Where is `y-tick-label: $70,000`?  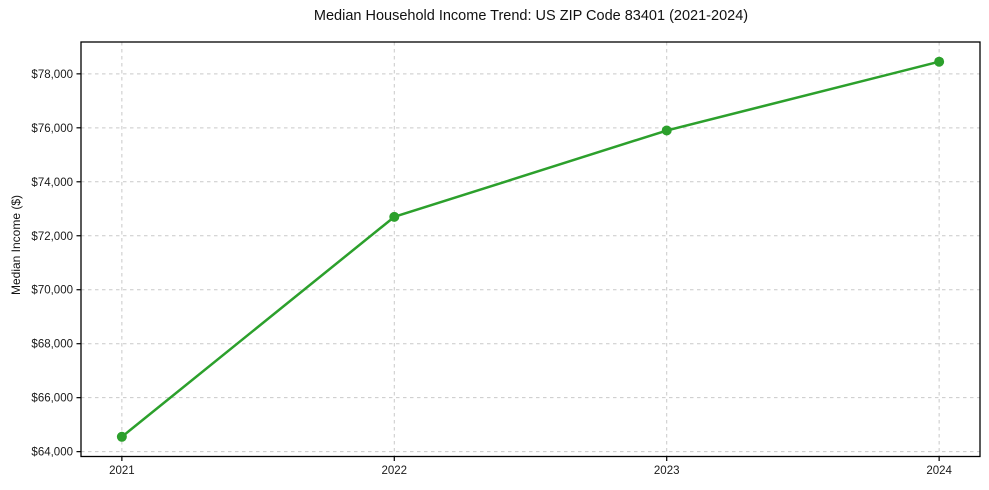 y-tick-label: $70,000 is located at coordinates (52, 291).